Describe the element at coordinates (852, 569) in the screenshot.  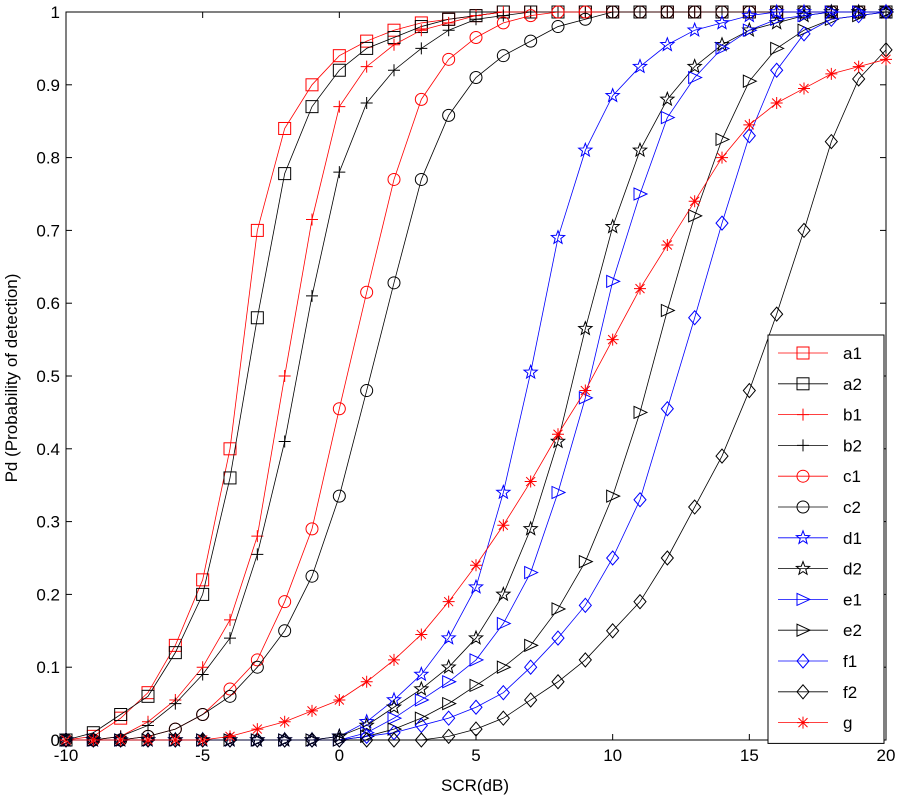
I see `legend-label: d2` at that location.